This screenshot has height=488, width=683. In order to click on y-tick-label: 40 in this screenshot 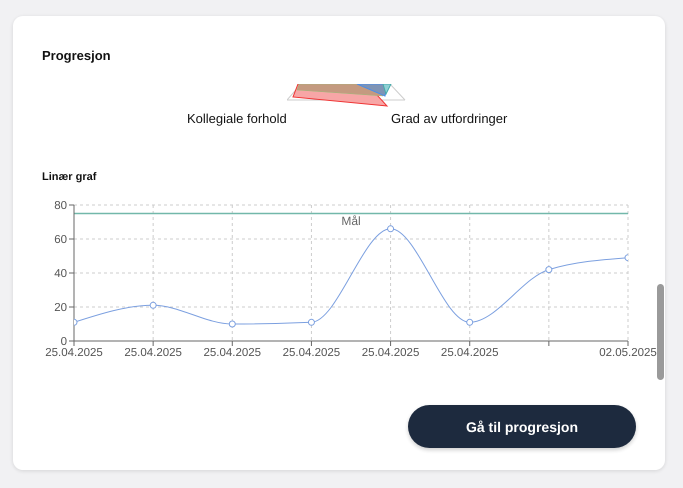, I will do `click(60, 274)`.